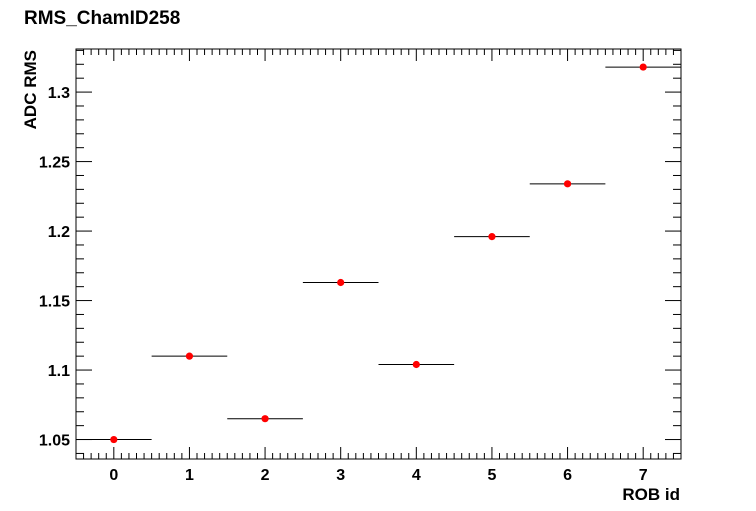  I want to click on y-tick-label: 1.2, so click(59, 232).